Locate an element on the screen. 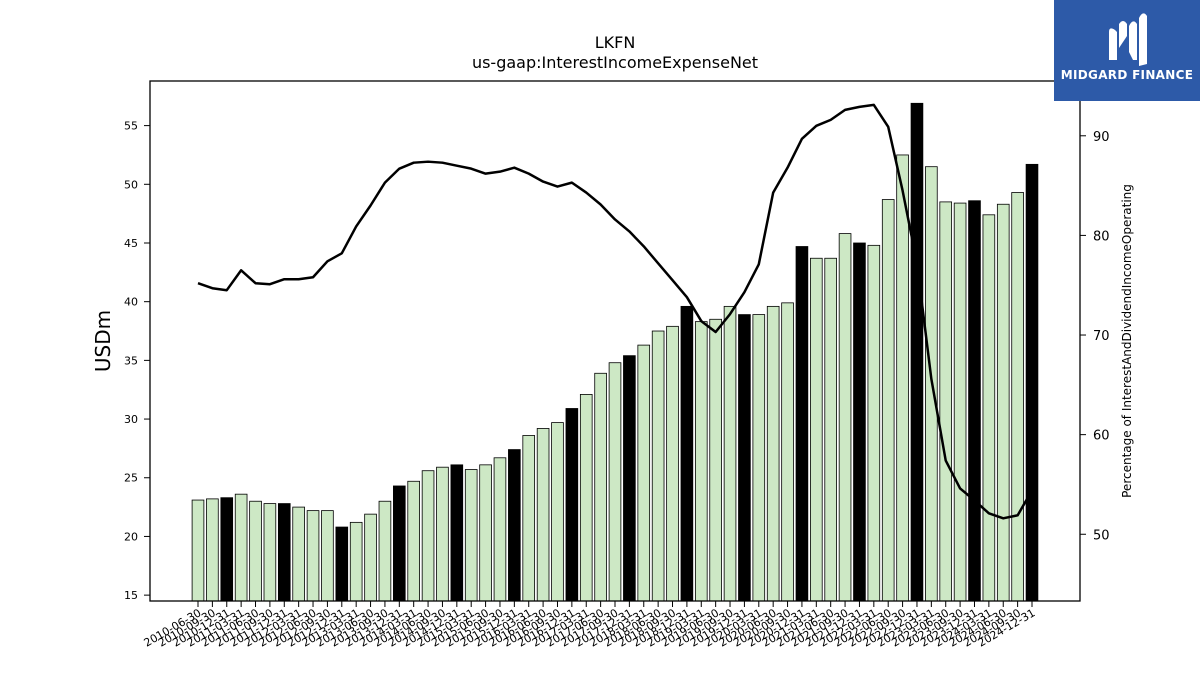  y-tick-label: 30 is located at coordinates (131, 419).